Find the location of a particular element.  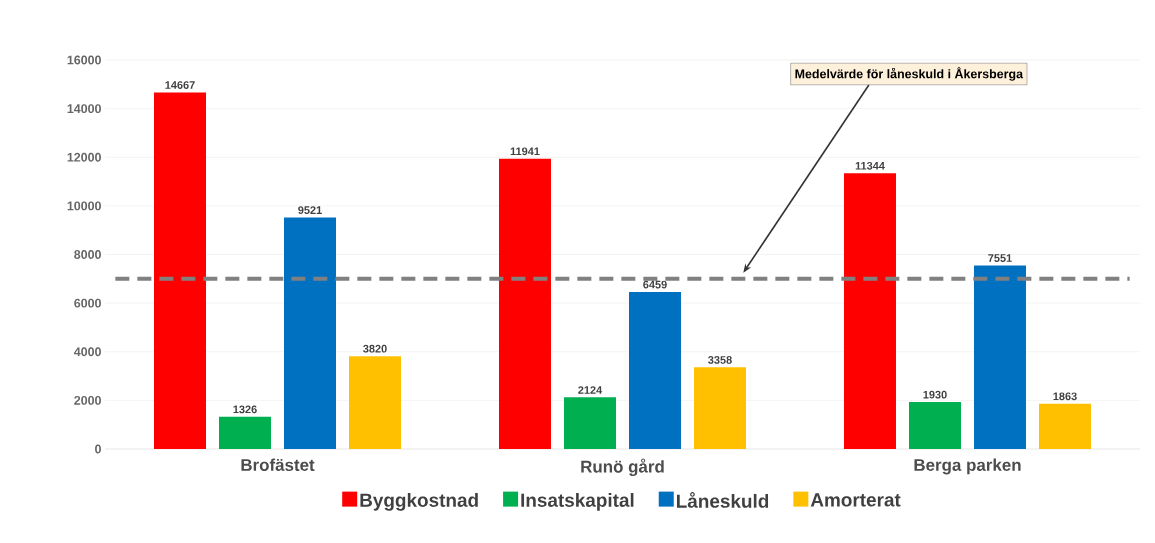

data-label: 6459 is located at coordinates (655, 284).